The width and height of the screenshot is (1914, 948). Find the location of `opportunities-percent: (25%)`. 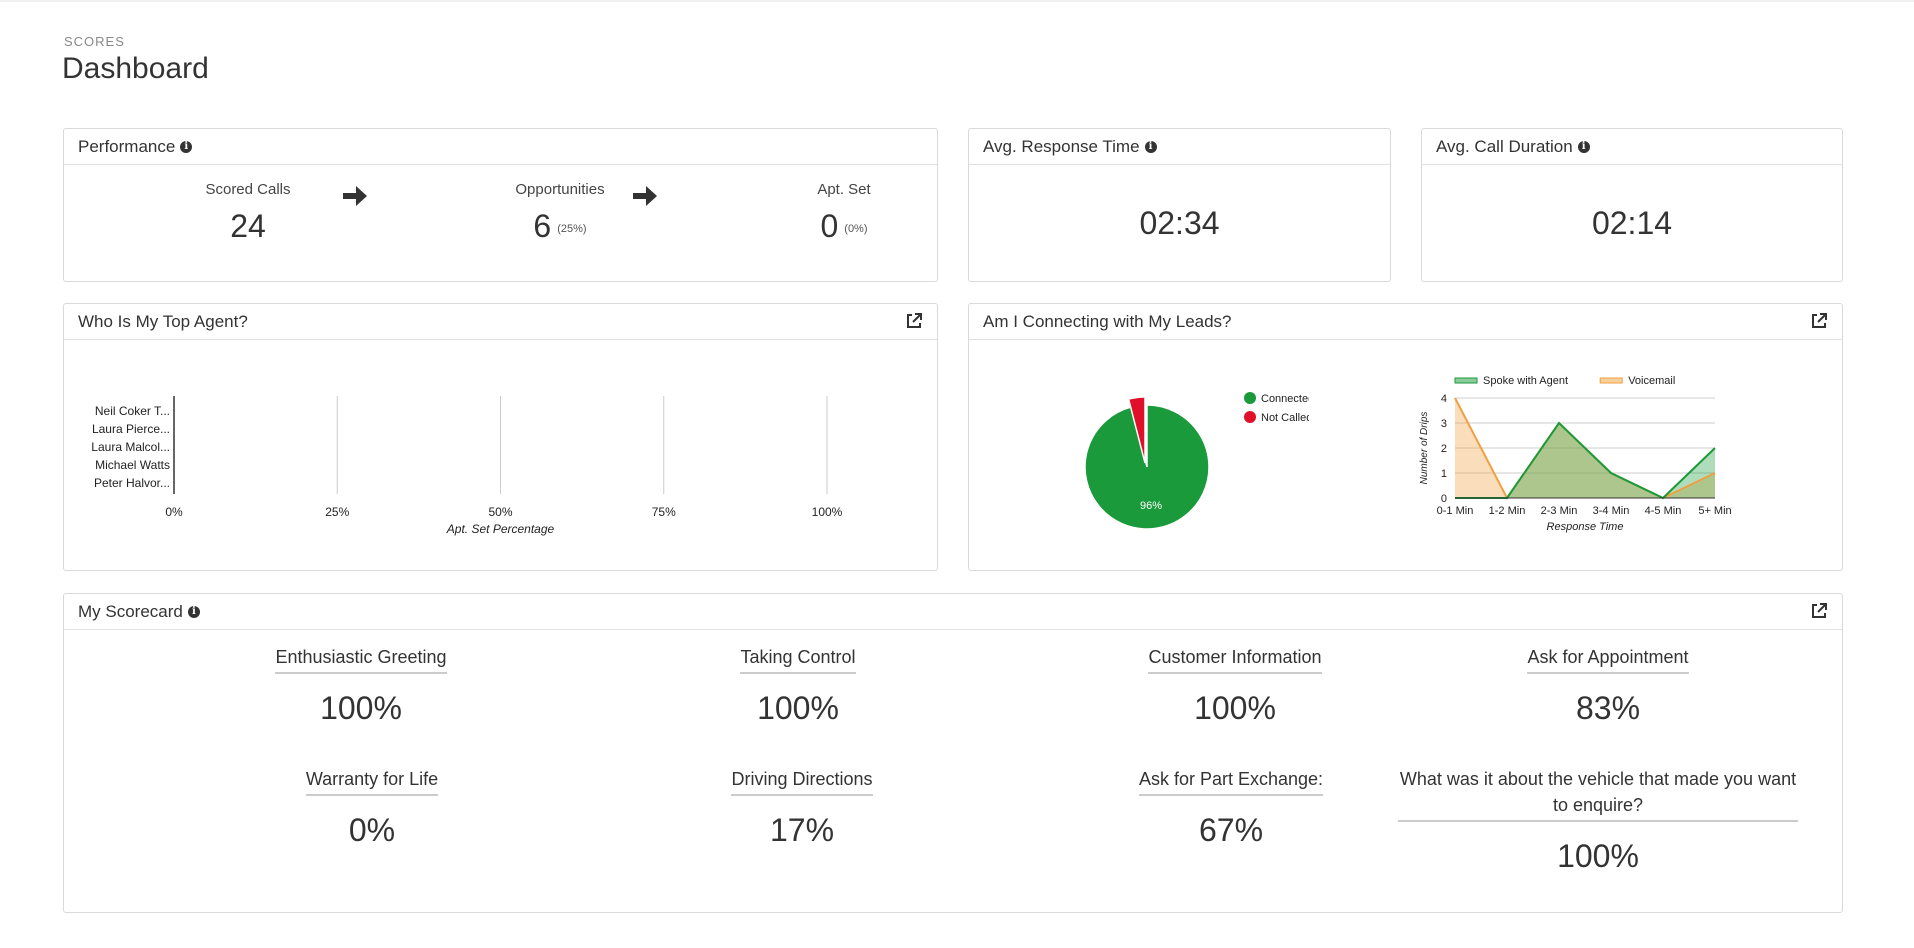

opportunities-percent: (25%) is located at coordinates (572, 228).